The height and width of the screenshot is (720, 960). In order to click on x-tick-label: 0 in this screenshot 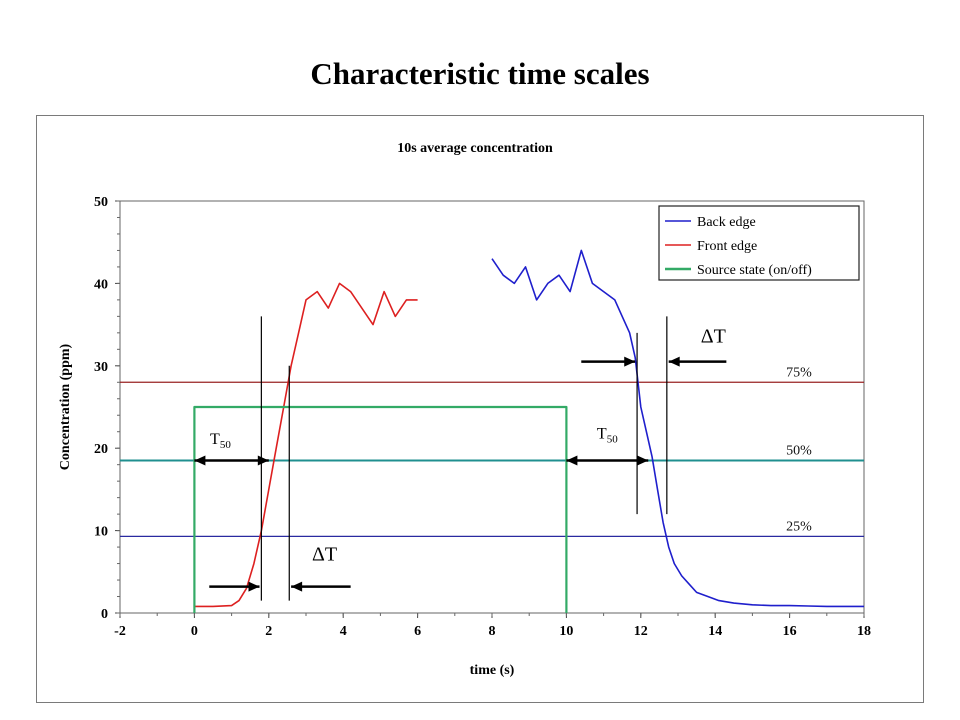, I will do `click(194, 631)`.